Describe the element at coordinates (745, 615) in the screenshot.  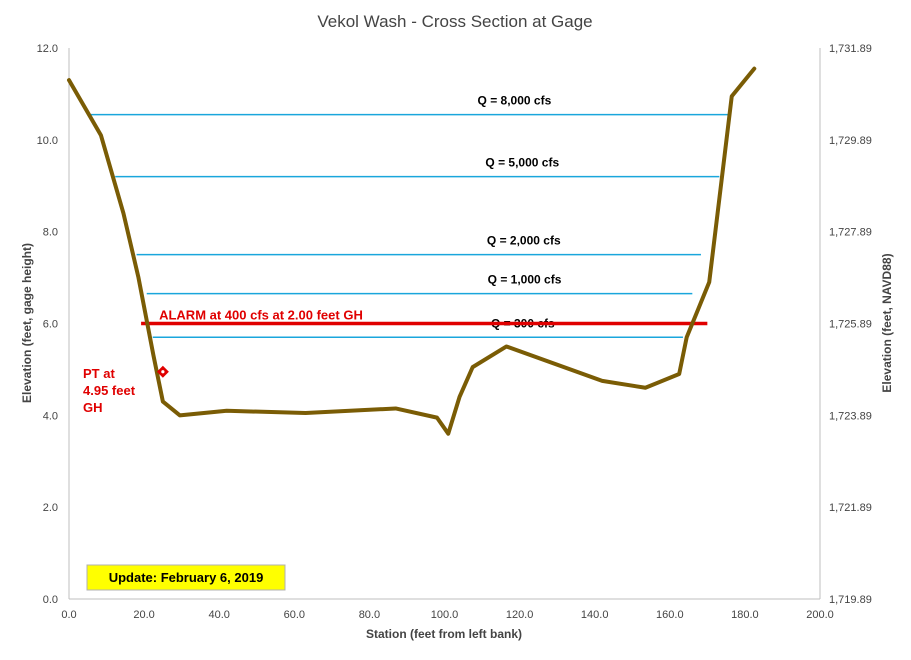
I see `x-tick-label: 180.0` at that location.